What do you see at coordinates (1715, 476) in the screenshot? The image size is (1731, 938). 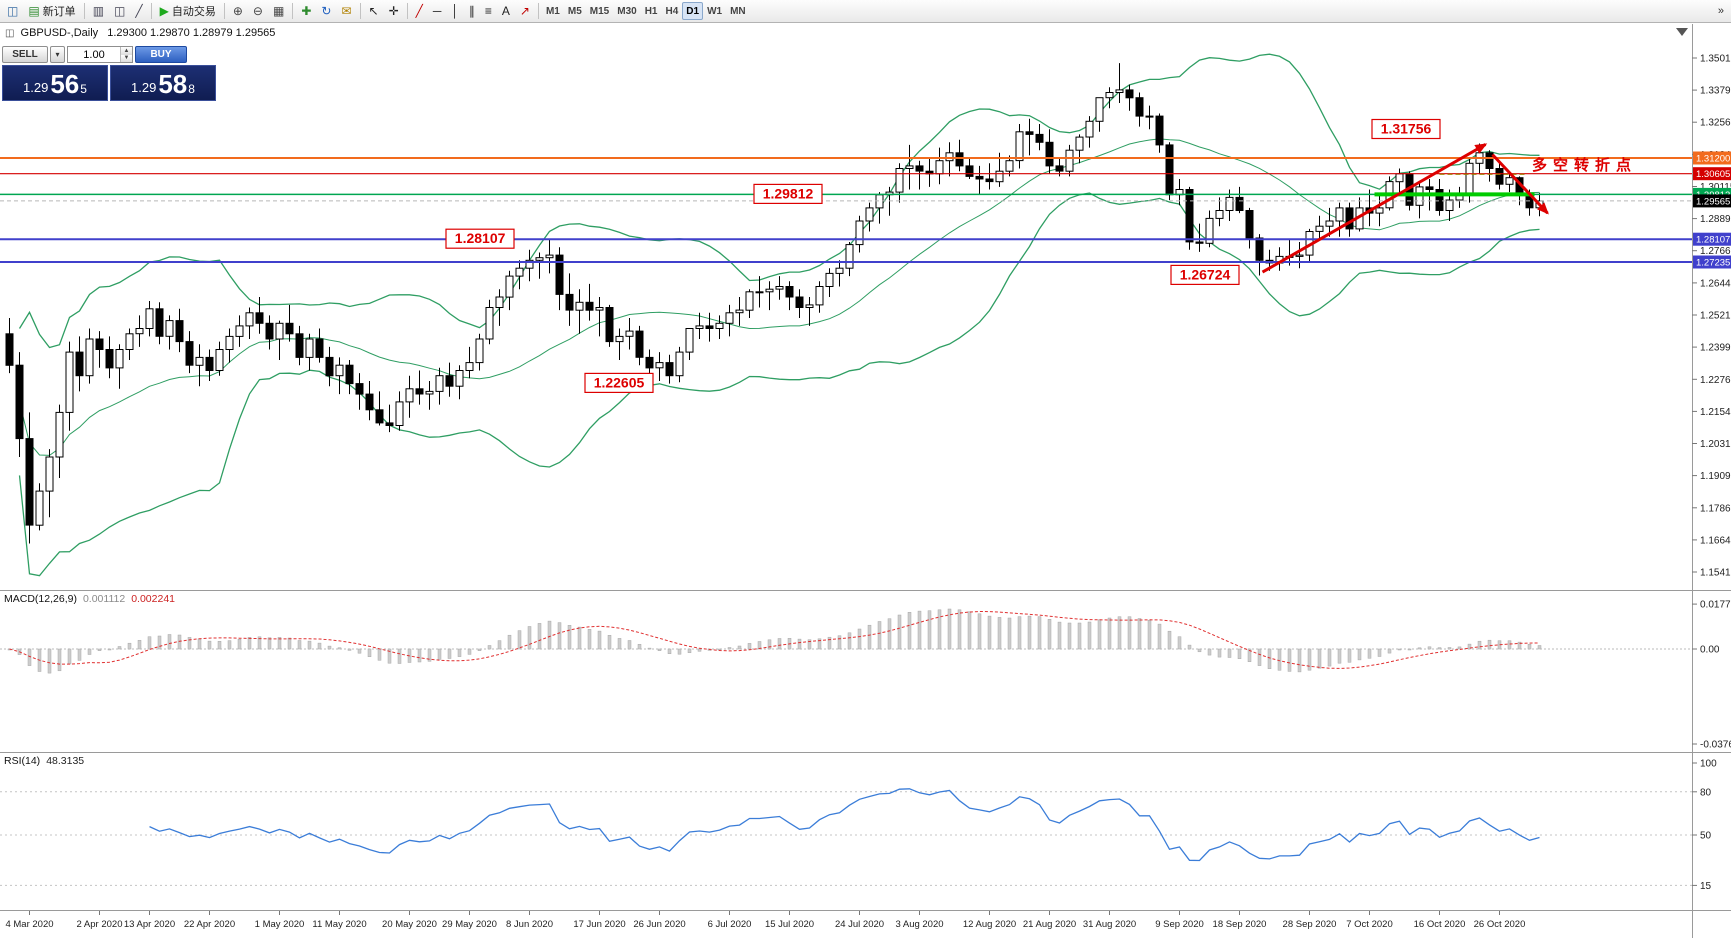 I see `svg-text: 1.19090` at bounding box center [1715, 476].